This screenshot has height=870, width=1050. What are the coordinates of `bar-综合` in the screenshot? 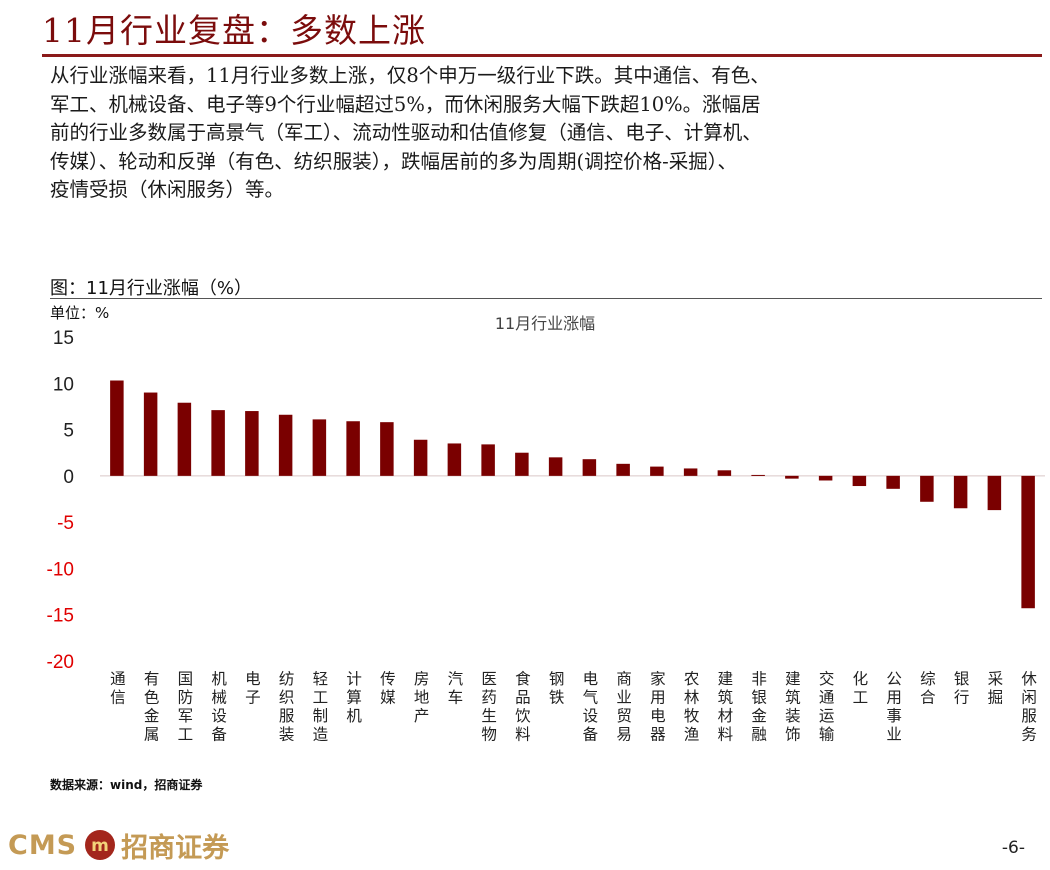 It's located at (927, 488).